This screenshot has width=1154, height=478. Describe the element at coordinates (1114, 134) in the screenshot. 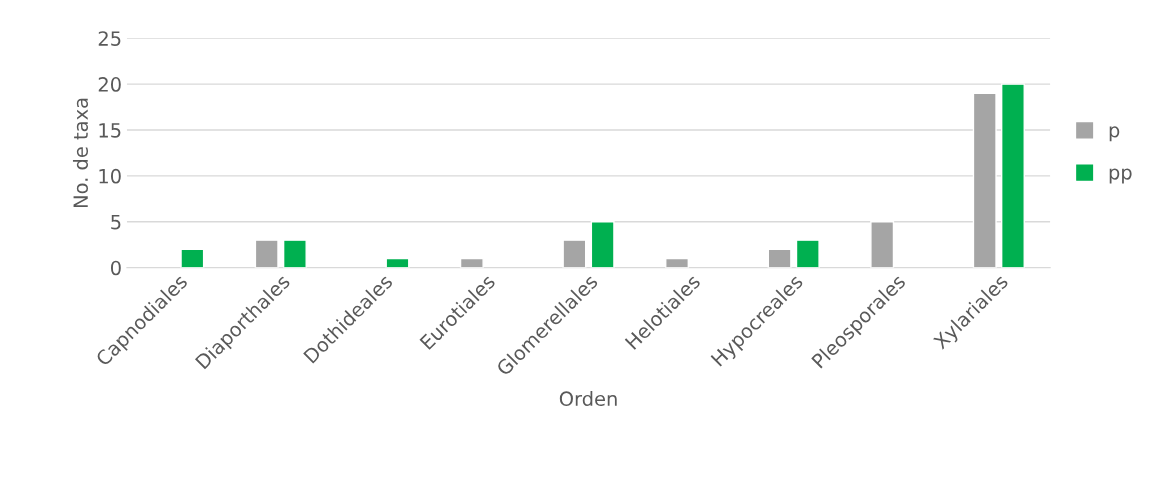

I see `legend-label: p` at that location.